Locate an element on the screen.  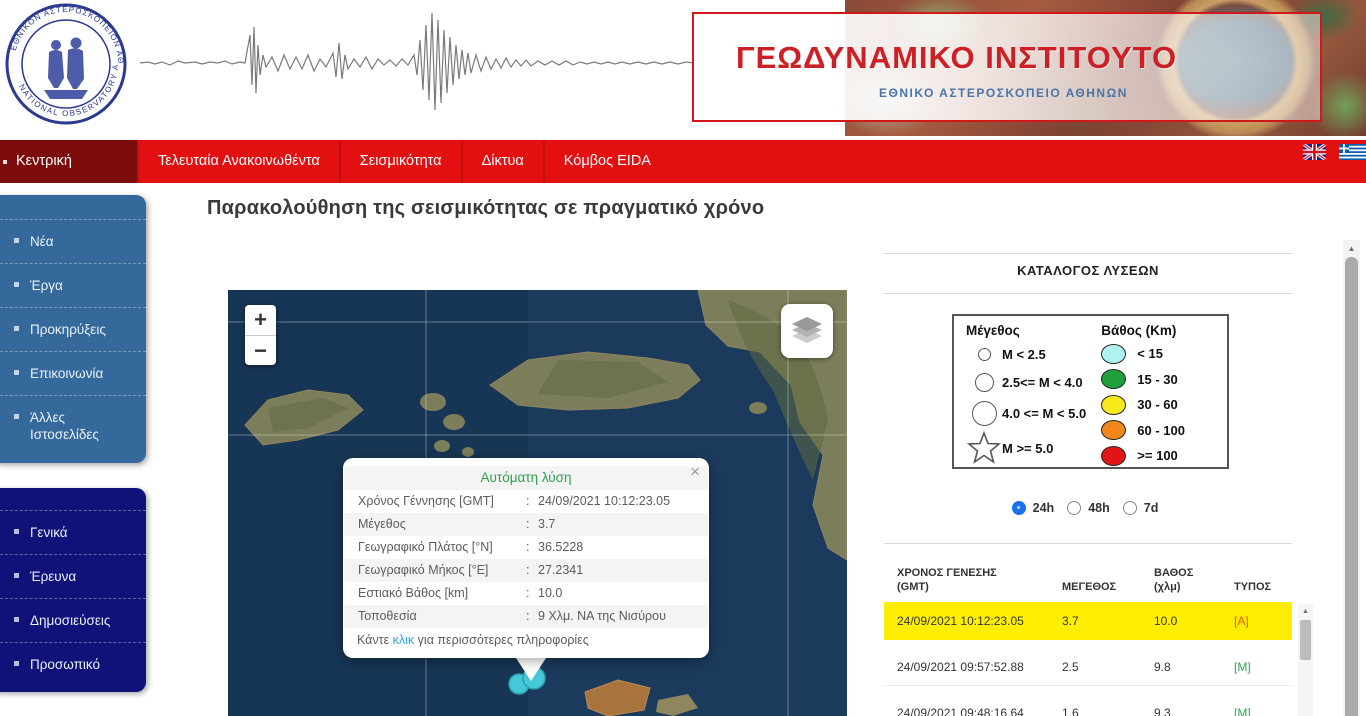
page-scrollbar-thumb is located at coordinates (1351, 486).